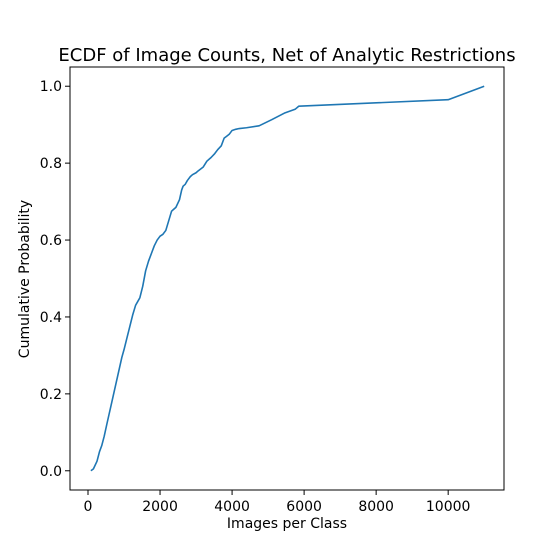  Describe the element at coordinates (51, 318) in the screenshot. I see `y-tick-label: 0.4` at that location.